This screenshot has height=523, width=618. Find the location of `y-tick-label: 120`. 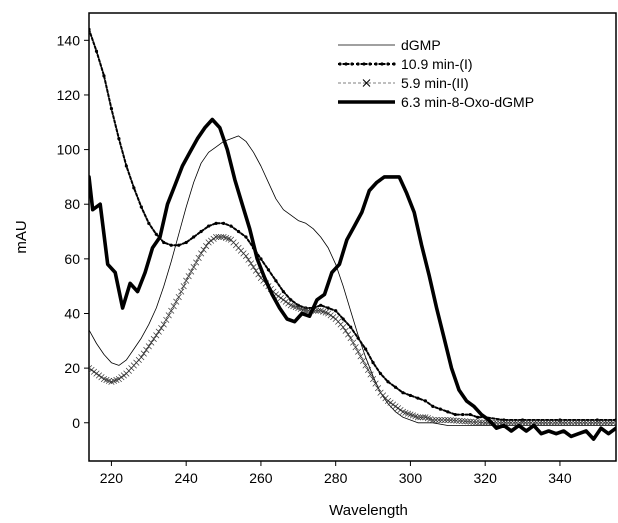

y-tick-label: 120 is located at coordinates (69, 95).